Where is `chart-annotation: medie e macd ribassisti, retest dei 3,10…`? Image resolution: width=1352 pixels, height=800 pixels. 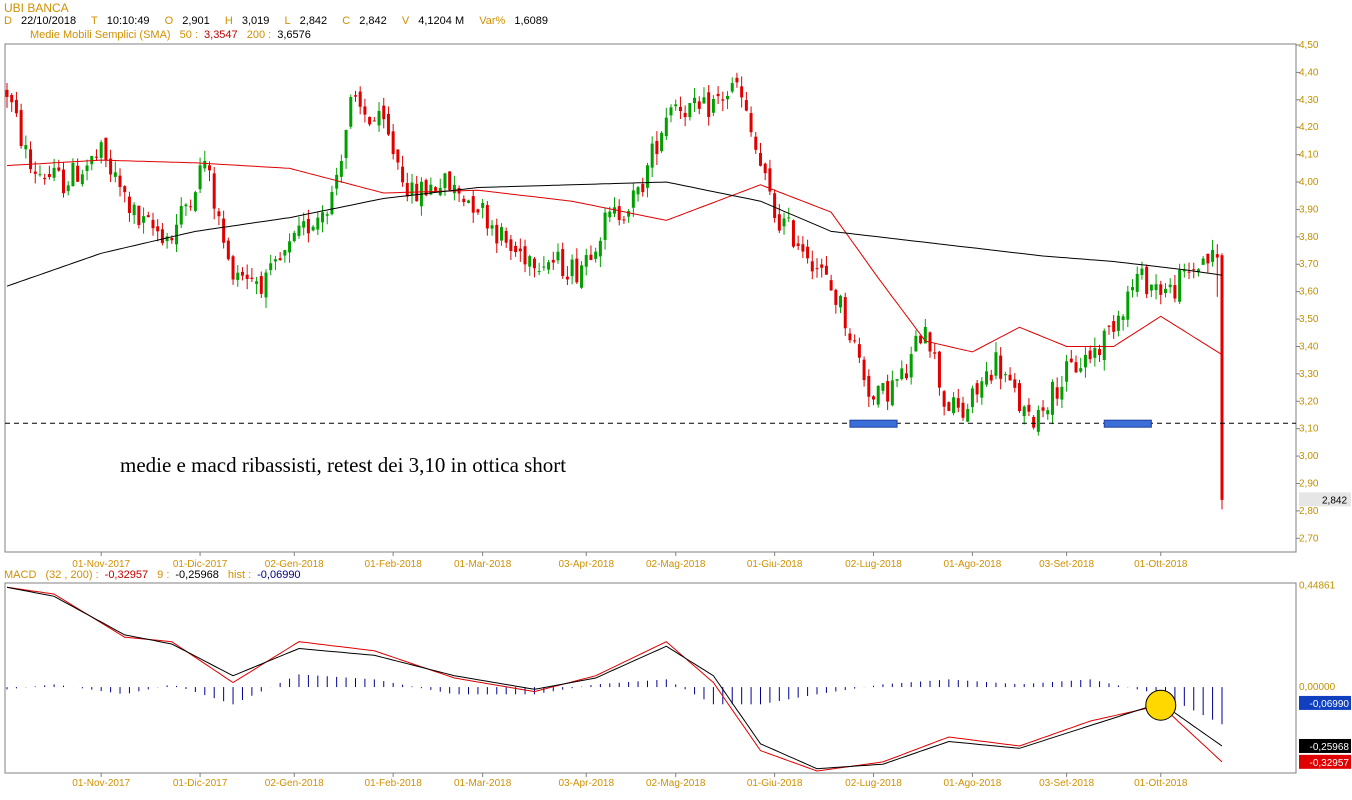
chart-annotation: medie e macd ribassisti, retest dei 3,10… is located at coordinates (343, 465).